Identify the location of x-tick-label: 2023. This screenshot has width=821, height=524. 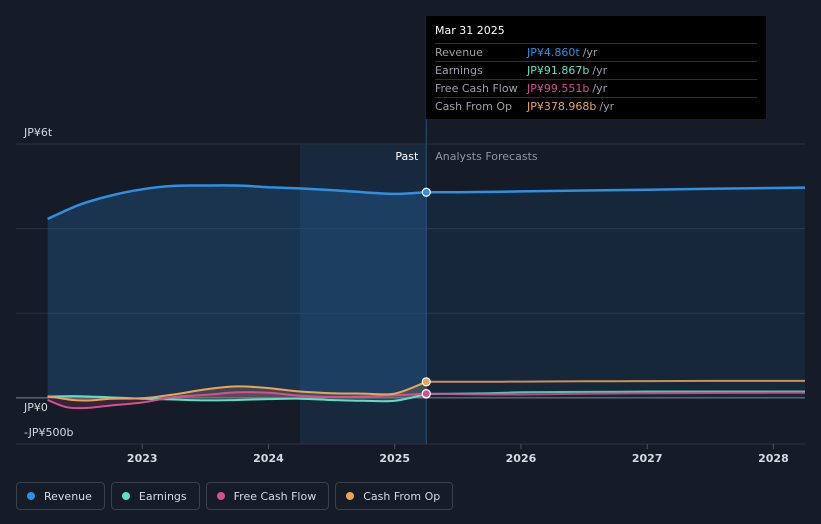
(142, 458).